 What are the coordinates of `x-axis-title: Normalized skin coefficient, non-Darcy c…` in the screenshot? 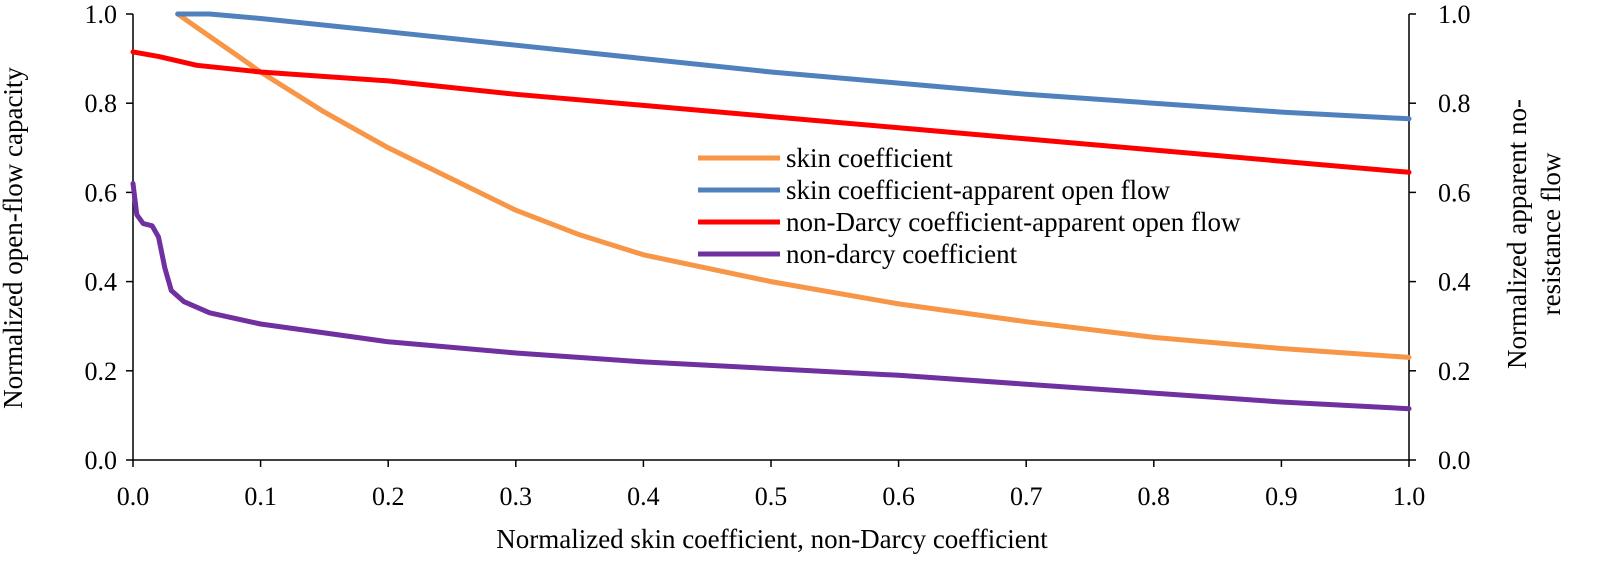 It's located at (772, 539).